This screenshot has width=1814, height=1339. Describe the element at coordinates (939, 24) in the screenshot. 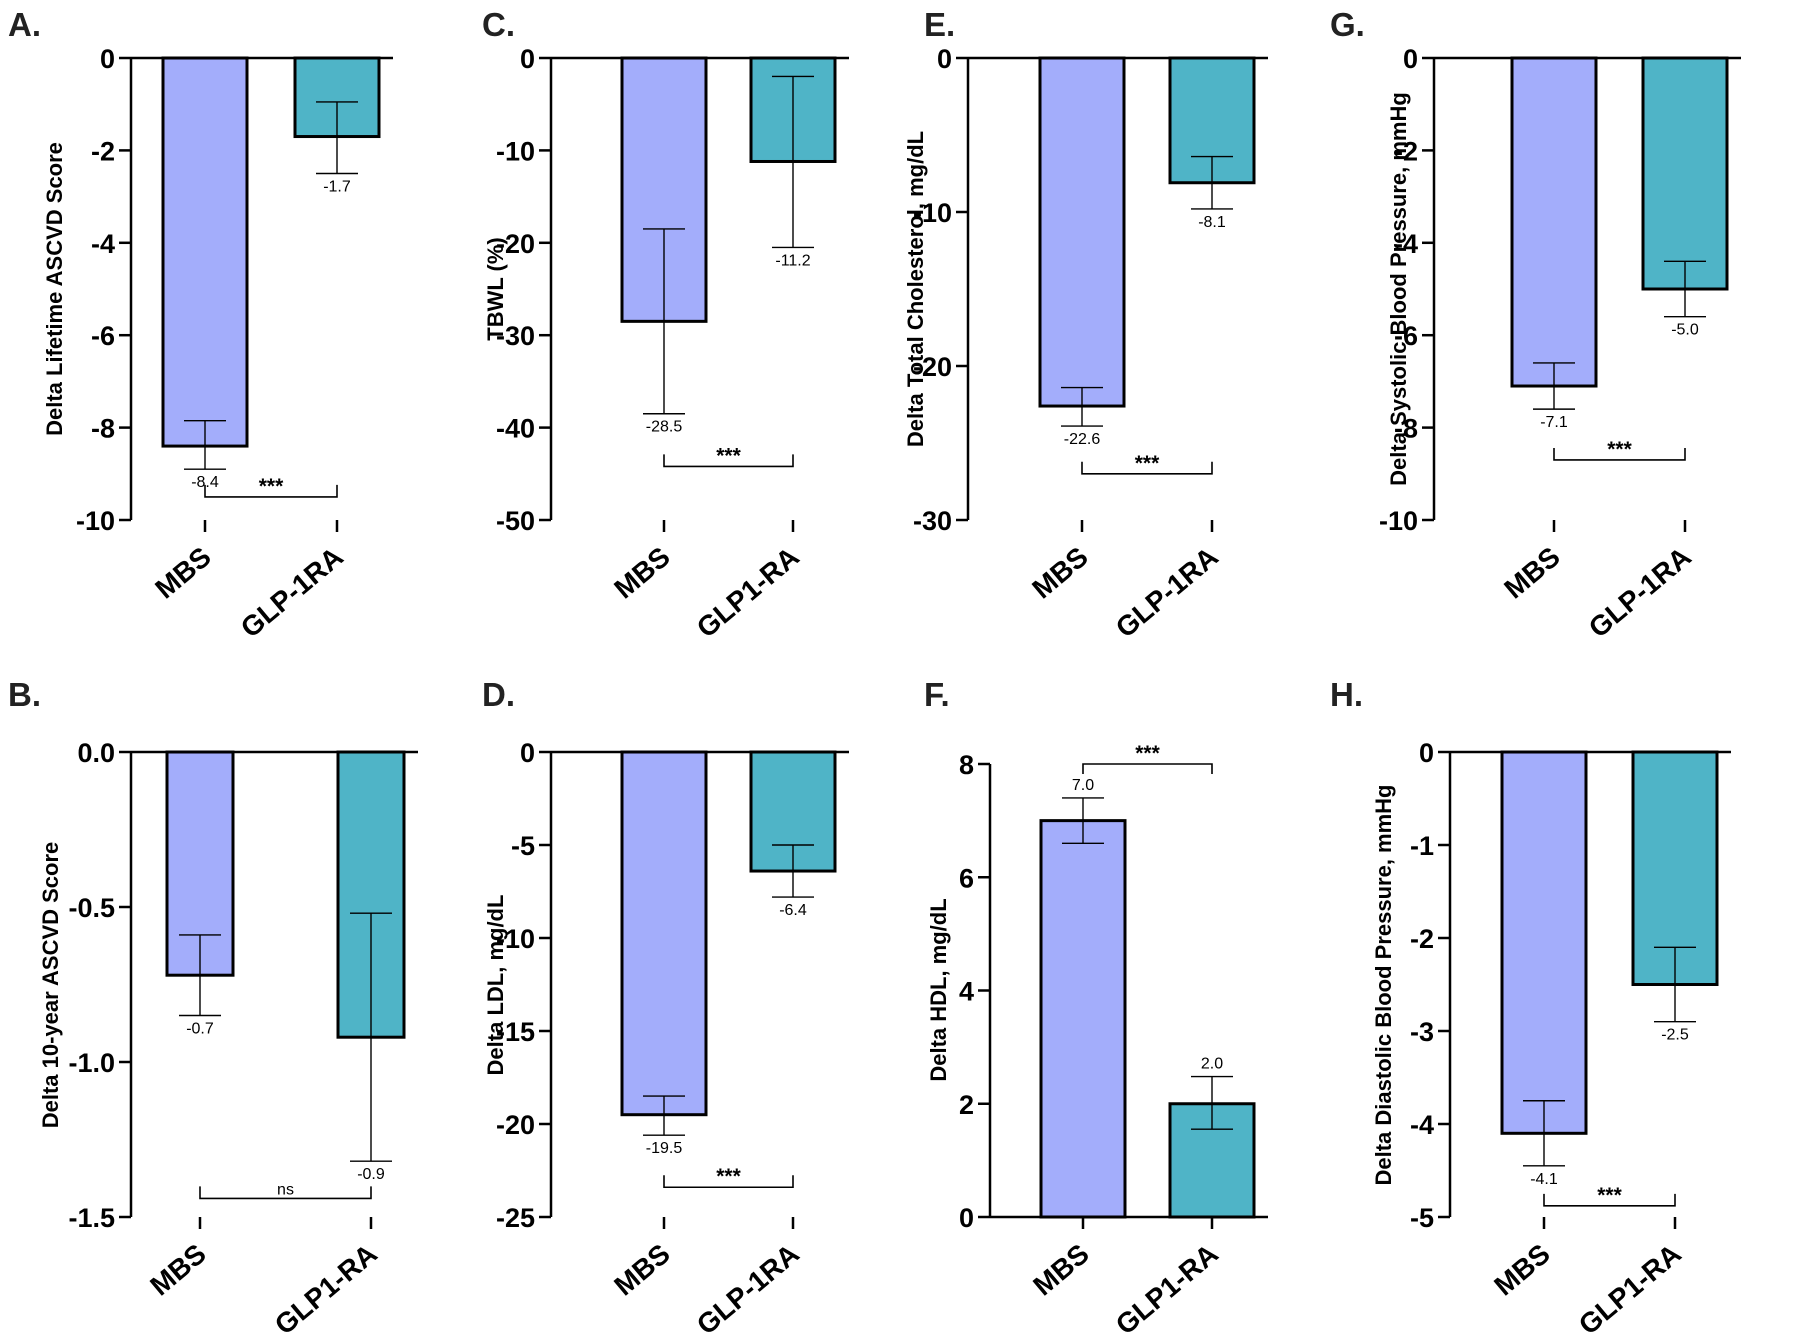

I see `panel-letter: E.` at that location.